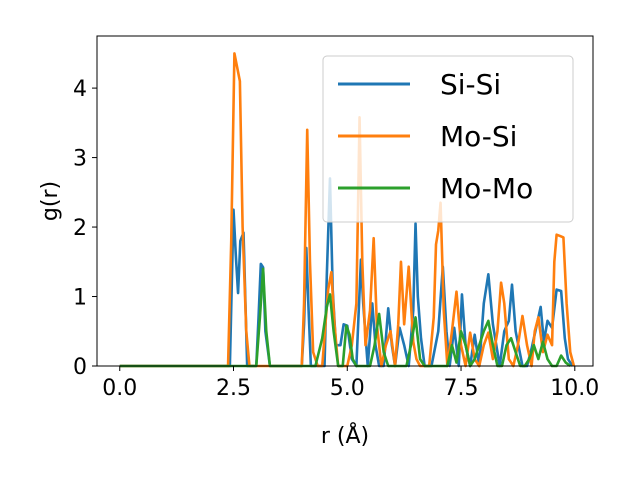 This screenshot has height=480, width=640. What do you see at coordinates (470, 84) in the screenshot?
I see `legend-label-si-si: Si-Si` at bounding box center [470, 84].